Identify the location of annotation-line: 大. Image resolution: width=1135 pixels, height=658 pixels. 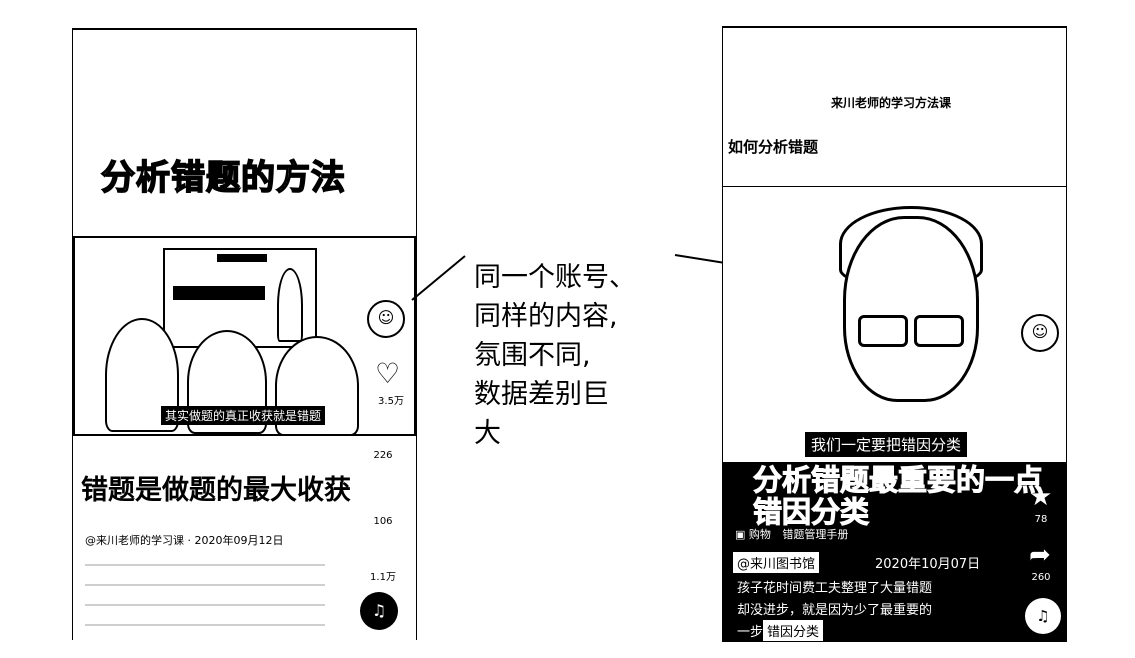
(487, 433).